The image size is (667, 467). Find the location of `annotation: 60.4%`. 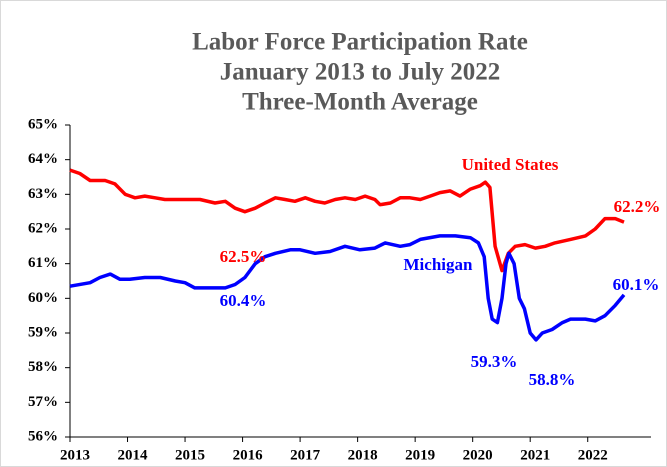

annotation: 60.4% is located at coordinates (243, 300).